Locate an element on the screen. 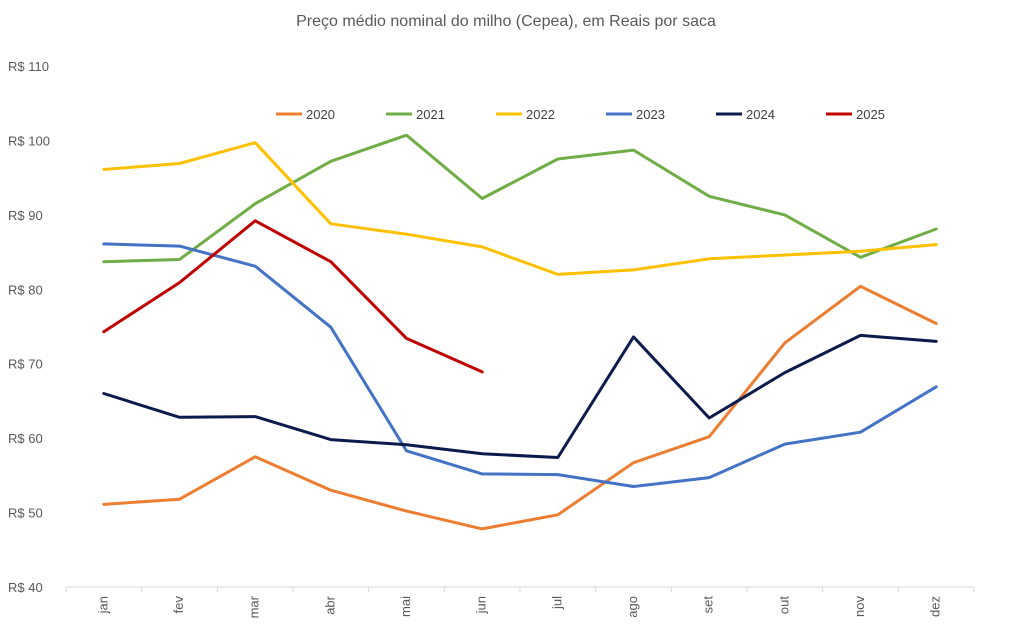  x-tick-label: jun is located at coordinates (481, 605).